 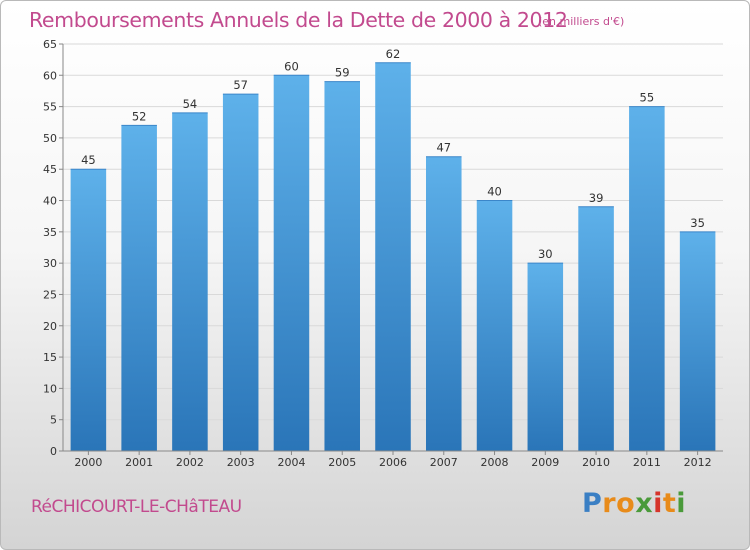 What do you see at coordinates (139, 116) in the screenshot?
I see `data-label: 52` at bounding box center [139, 116].